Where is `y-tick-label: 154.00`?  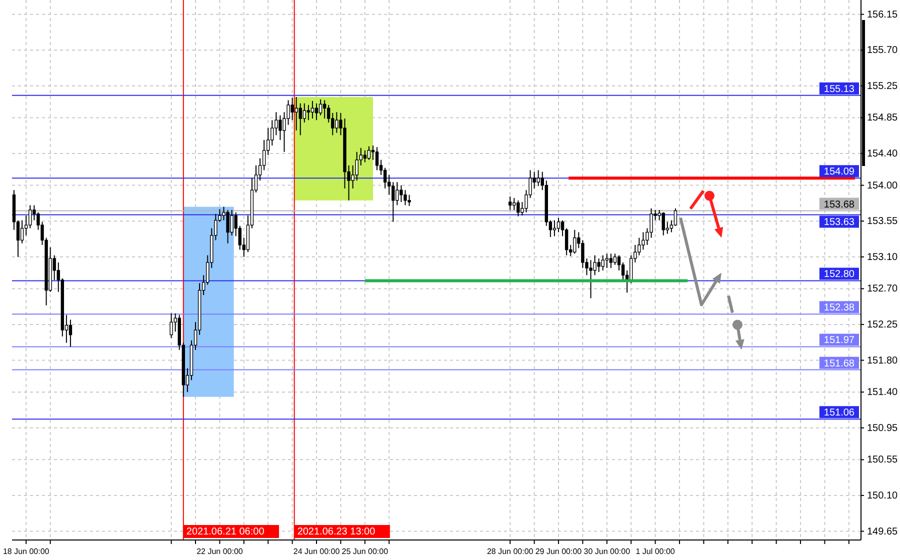 y-tick-label: 154.00 is located at coordinates (882, 185).